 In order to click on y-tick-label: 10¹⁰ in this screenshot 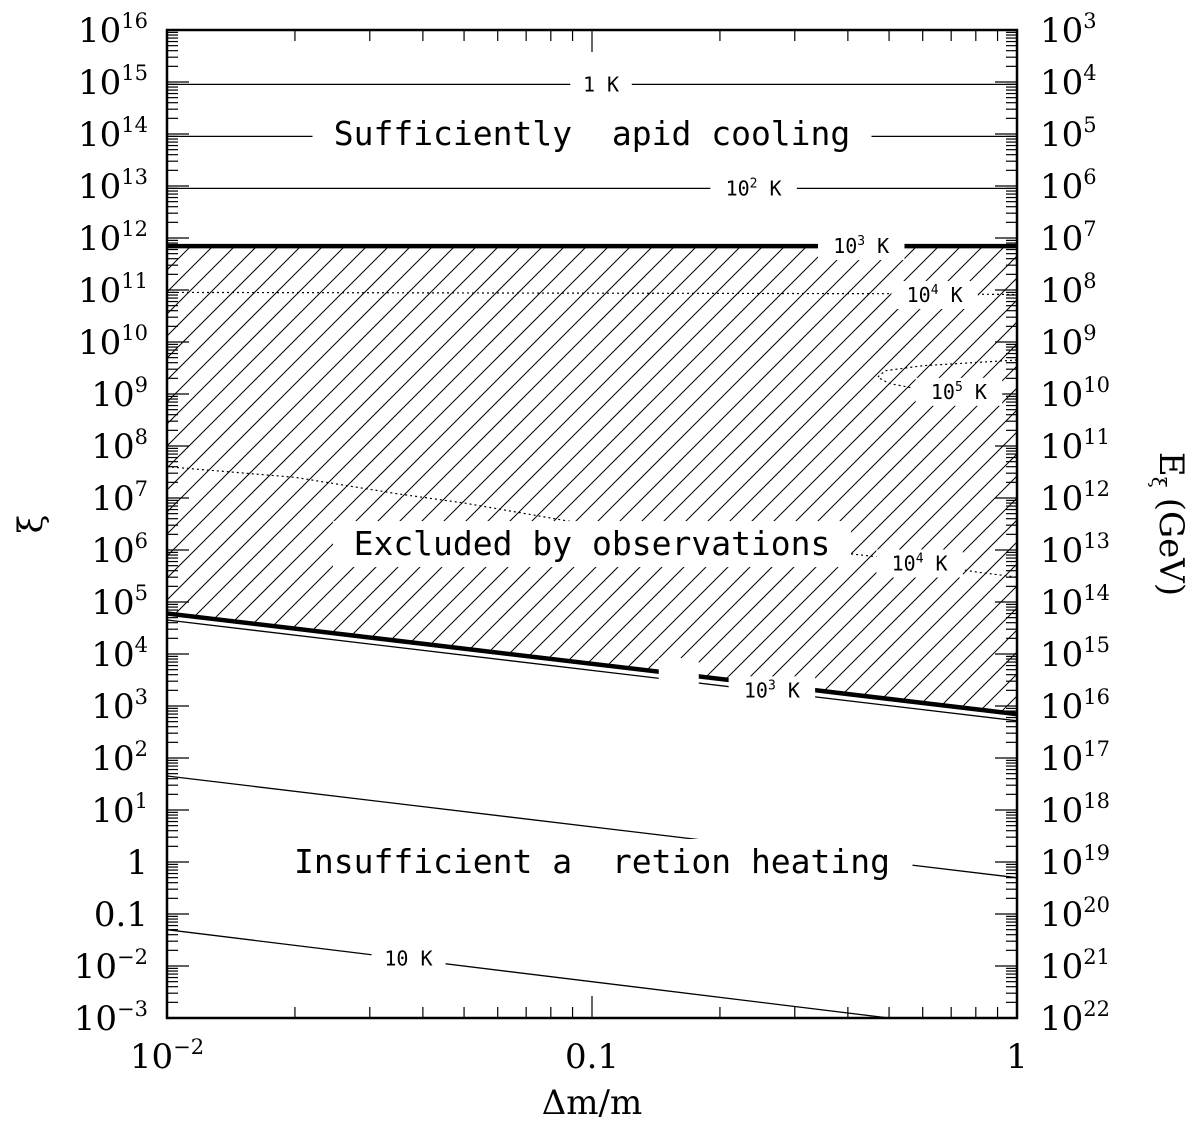, I will do `click(113, 342)`.